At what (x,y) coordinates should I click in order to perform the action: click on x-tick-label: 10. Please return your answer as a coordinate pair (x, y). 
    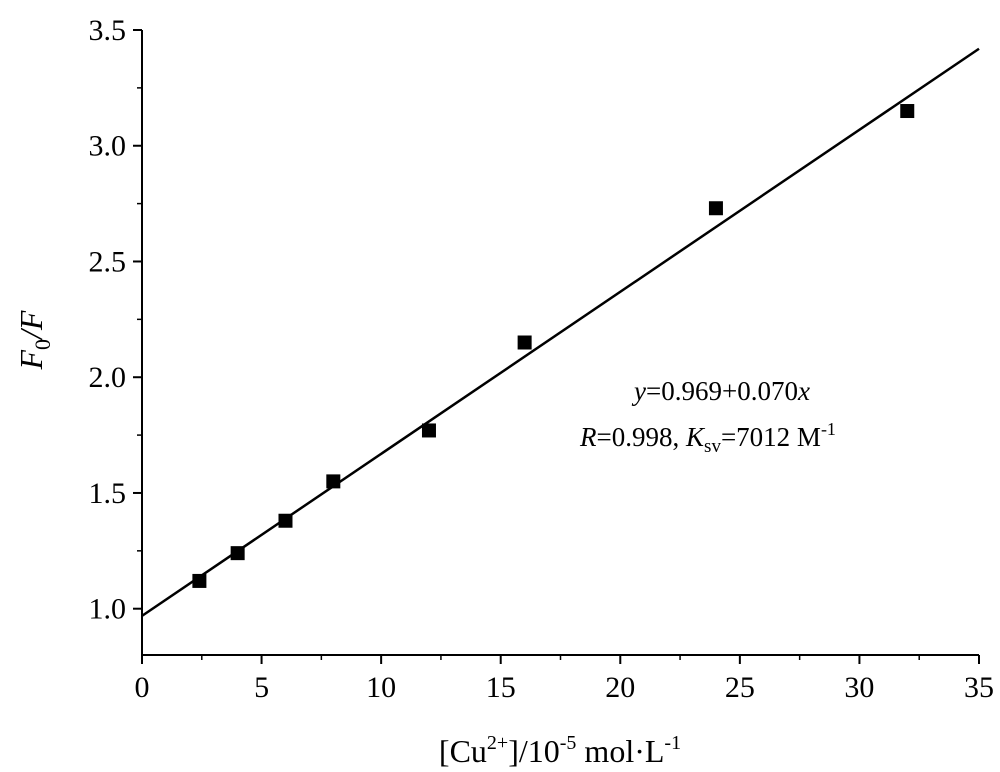
    Looking at the image, I should click on (381, 687).